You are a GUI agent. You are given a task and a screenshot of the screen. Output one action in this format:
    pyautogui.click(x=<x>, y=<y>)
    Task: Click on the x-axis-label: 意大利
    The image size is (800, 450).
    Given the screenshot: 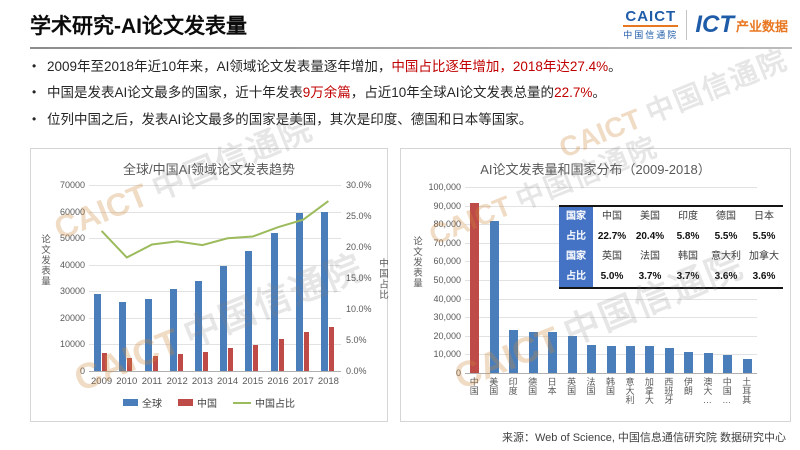 What is the action you would take?
    pyautogui.click(x=629, y=390)
    